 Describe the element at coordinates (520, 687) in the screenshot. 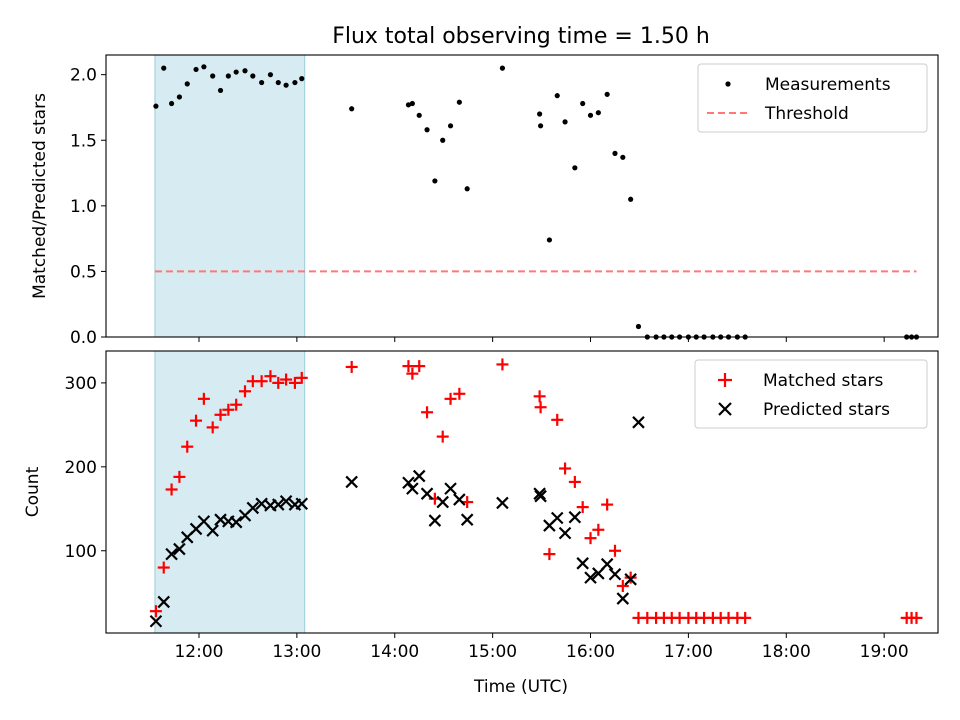

I see `x-axis-label: Time (UTC)` at that location.